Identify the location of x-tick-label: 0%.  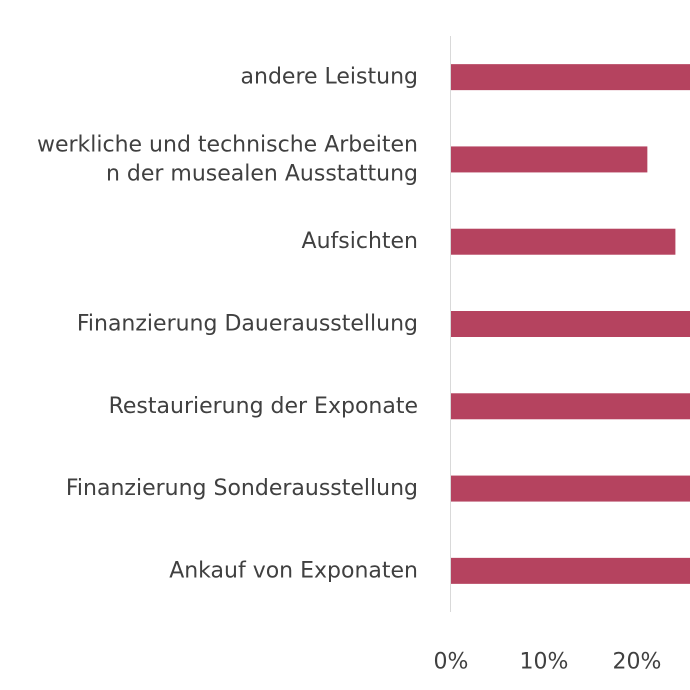
(451, 662).